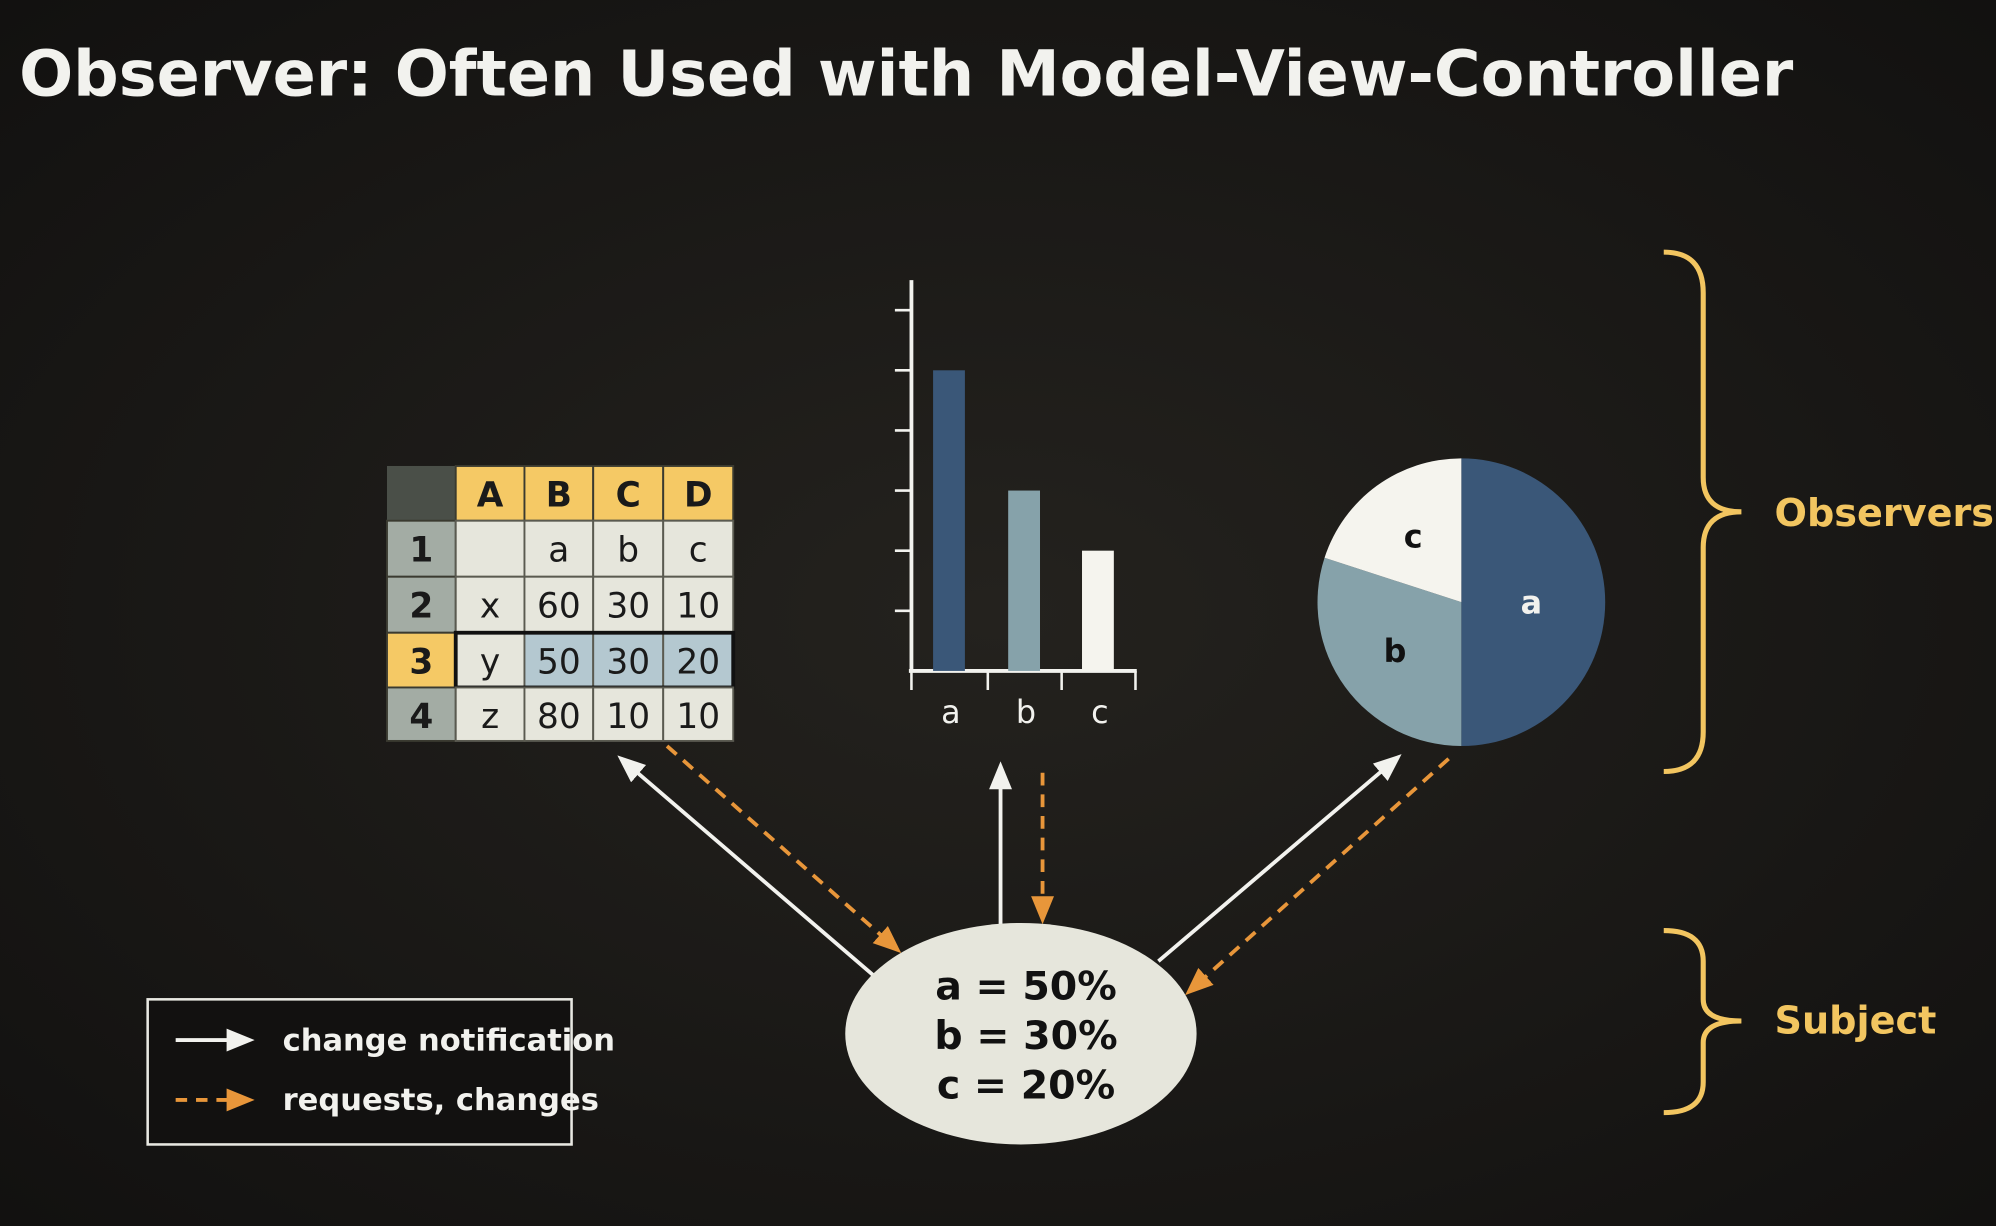  What do you see at coordinates (559, 717) in the screenshot?
I see `table-cell-text: 80` at bounding box center [559, 717].